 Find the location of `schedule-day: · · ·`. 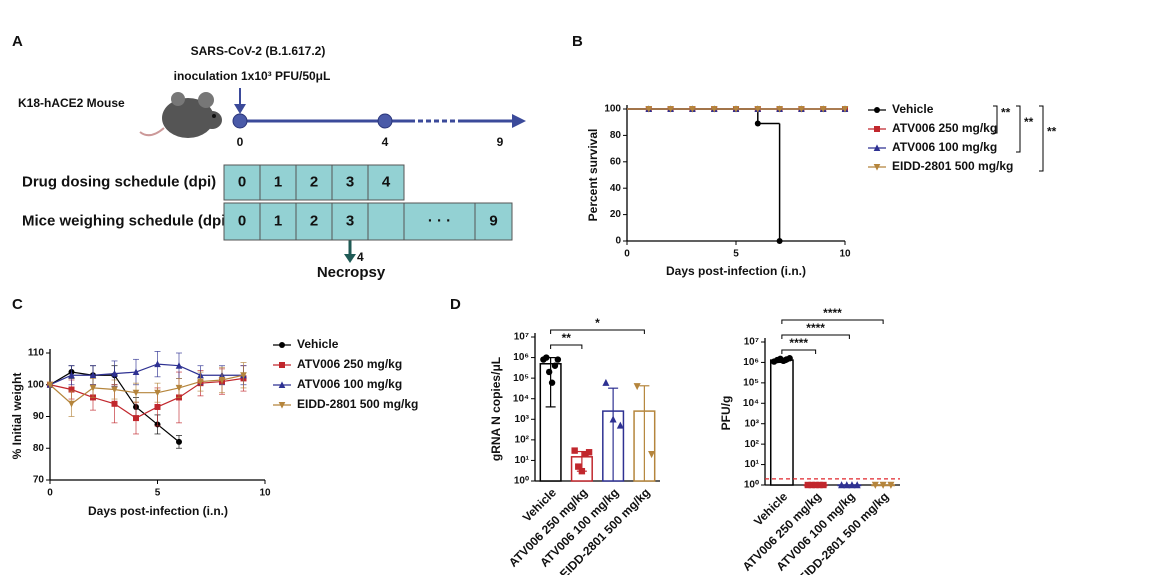

schedule-day: · · · is located at coordinates (439, 220).